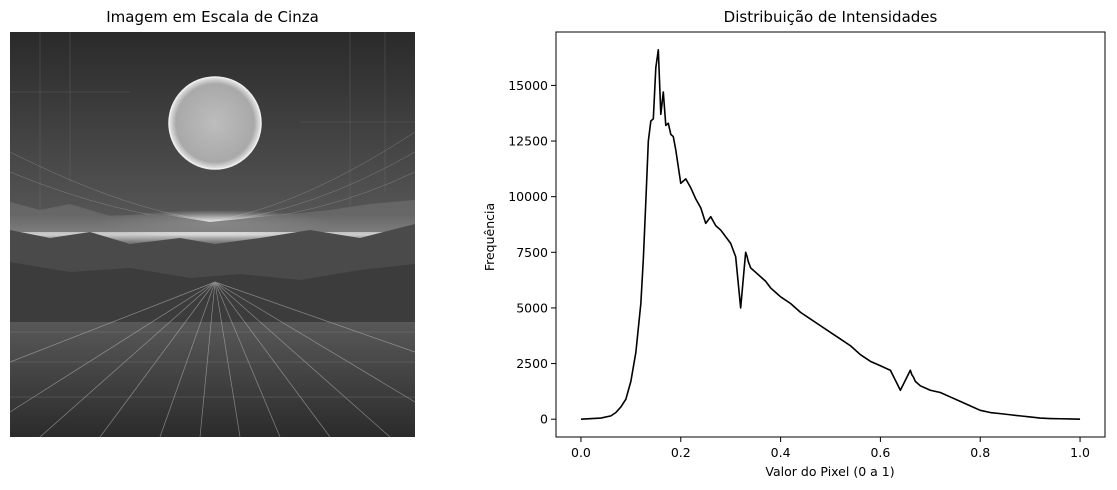  Describe the element at coordinates (880, 452) in the screenshot. I see `x-tick-label: 0.6` at that location.